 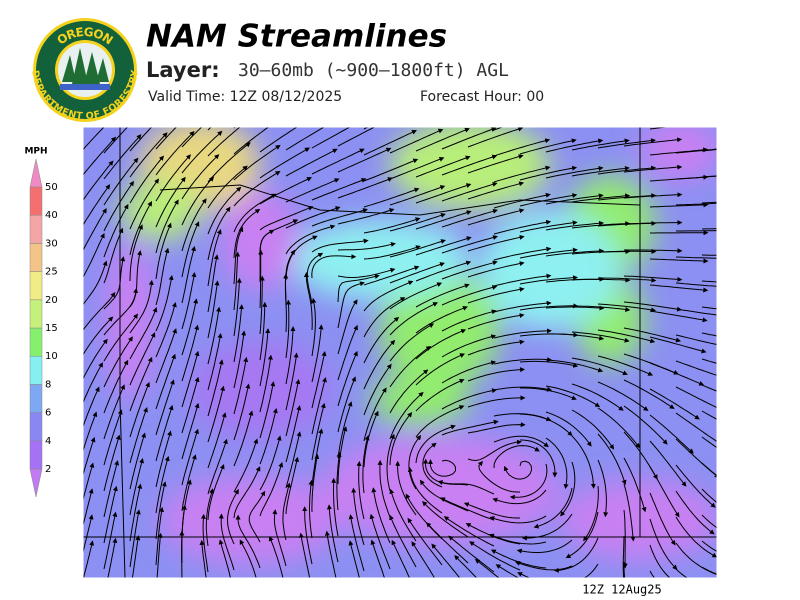 What do you see at coordinates (51, 243) in the screenshot?
I see `legend-label: 30` at bounding box center [51, 243].